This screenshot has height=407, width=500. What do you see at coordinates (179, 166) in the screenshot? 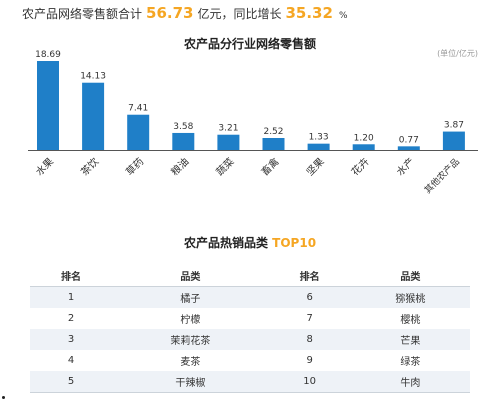
I see `category-label: 粮油` at bounding box center [179, 166].